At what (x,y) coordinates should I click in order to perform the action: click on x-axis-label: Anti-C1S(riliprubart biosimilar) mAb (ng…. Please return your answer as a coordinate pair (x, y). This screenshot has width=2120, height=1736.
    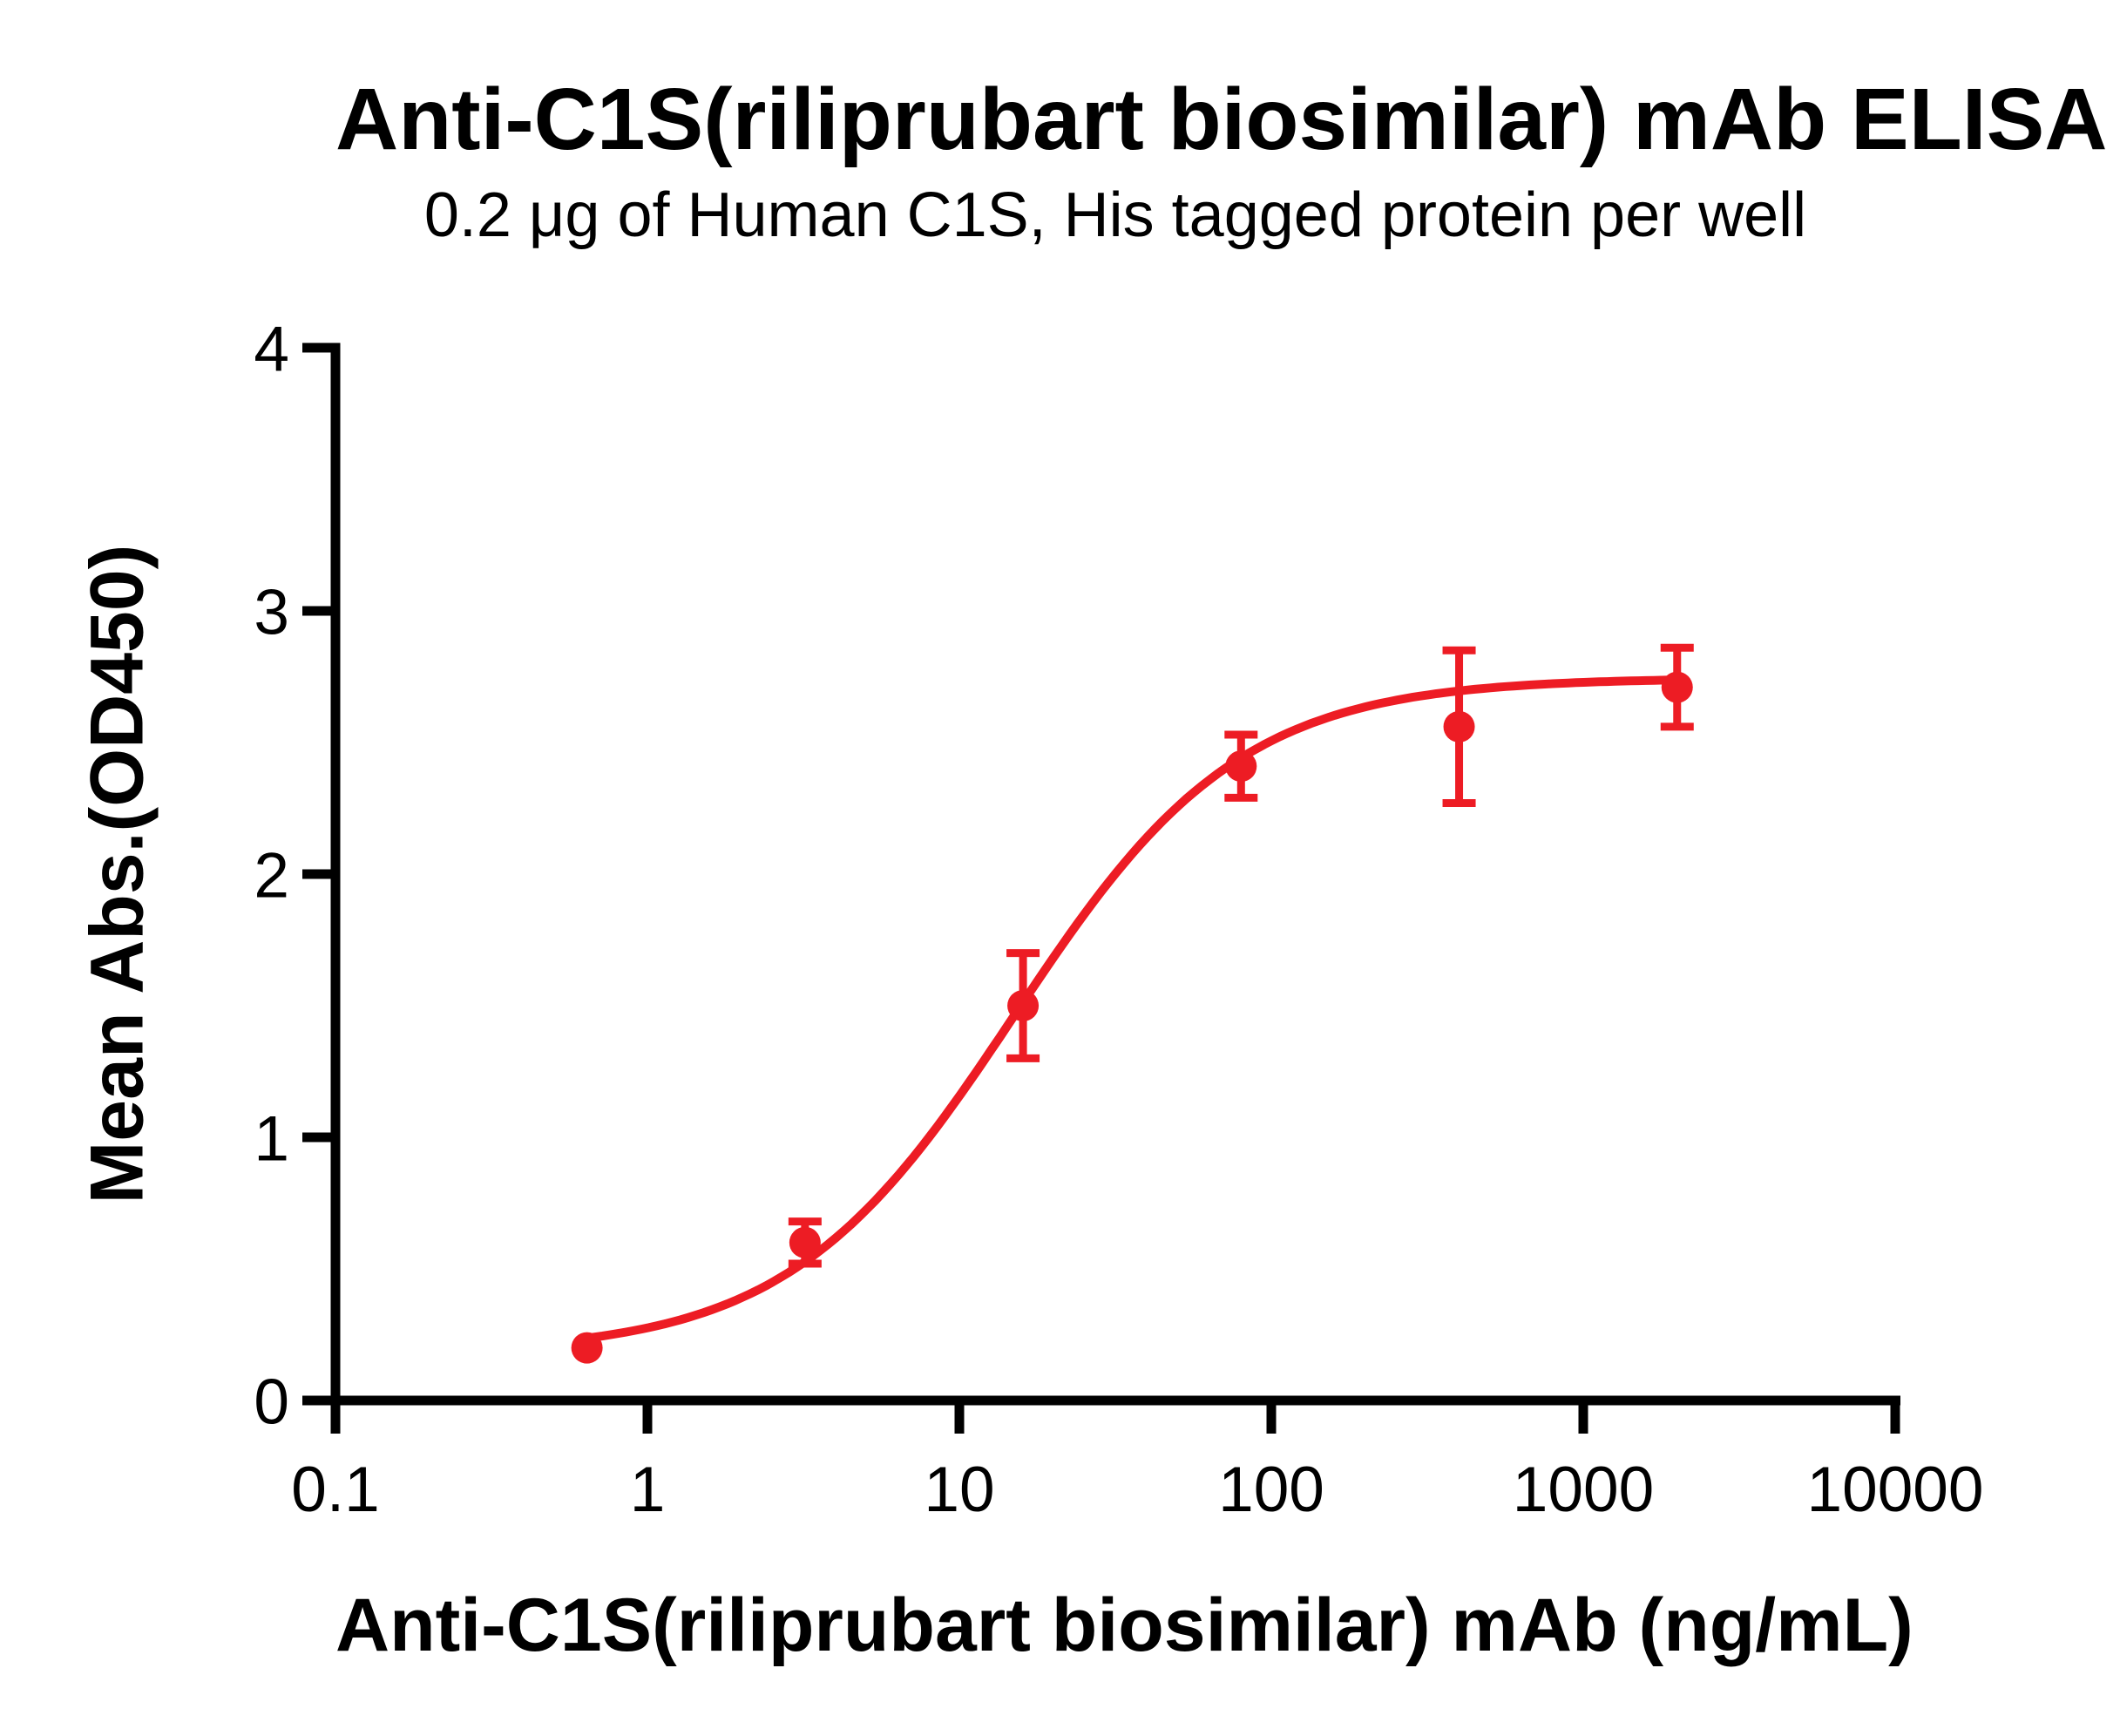
    Looking at the image, I should click on (1124, 1625).